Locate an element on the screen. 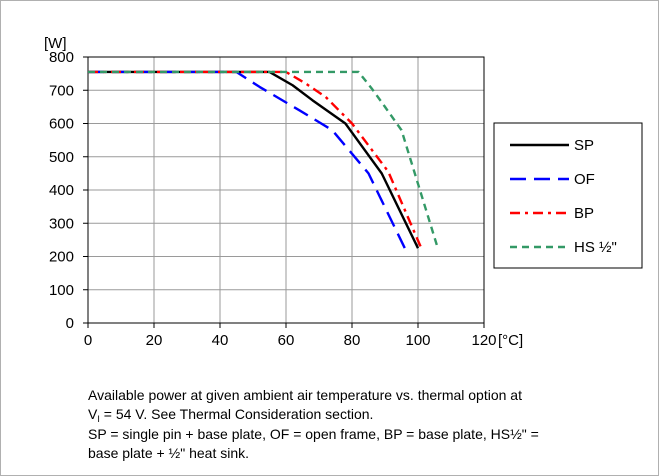  x-tick-label: 100 is located at coordinates (417, 340).